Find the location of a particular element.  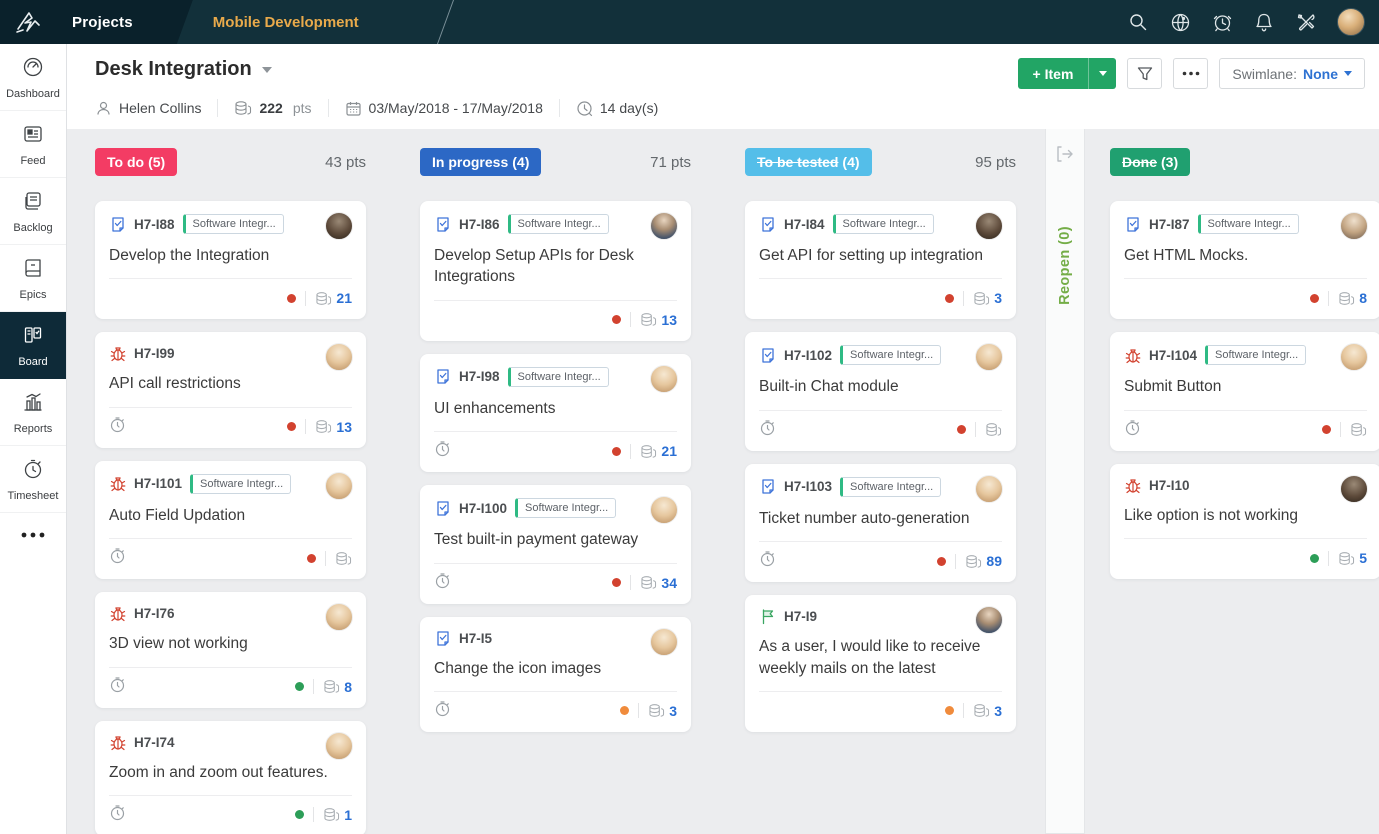

sidebar-item-reports: Reports is located at coordinates (33, 412).